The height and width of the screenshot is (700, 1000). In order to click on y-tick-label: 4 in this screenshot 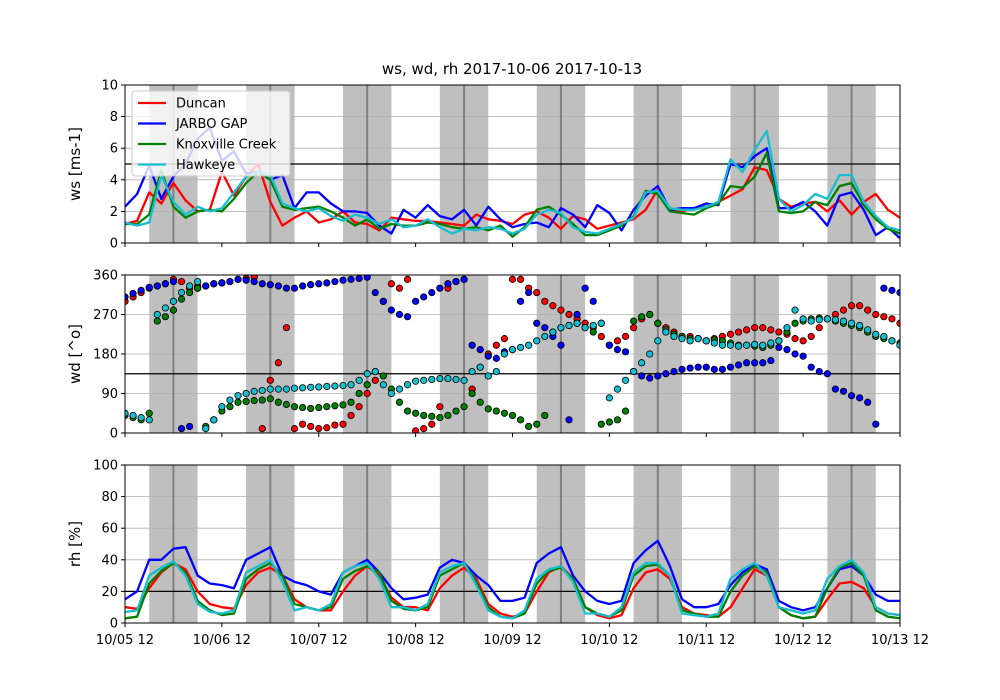, I will do `click(114, 180)`.